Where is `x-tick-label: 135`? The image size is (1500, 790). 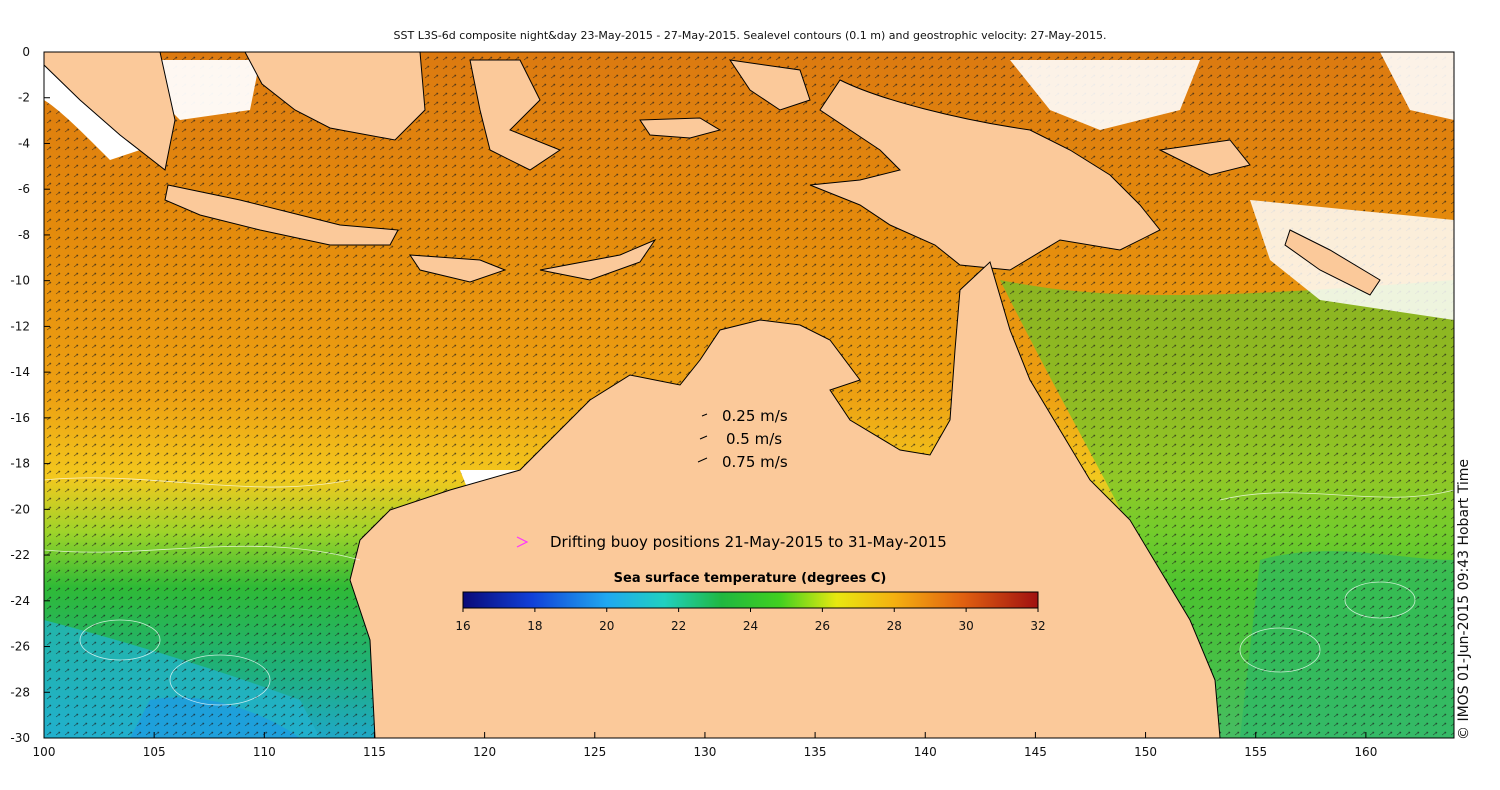 x-tick-label: 135 is located at coordinates (815, 752).